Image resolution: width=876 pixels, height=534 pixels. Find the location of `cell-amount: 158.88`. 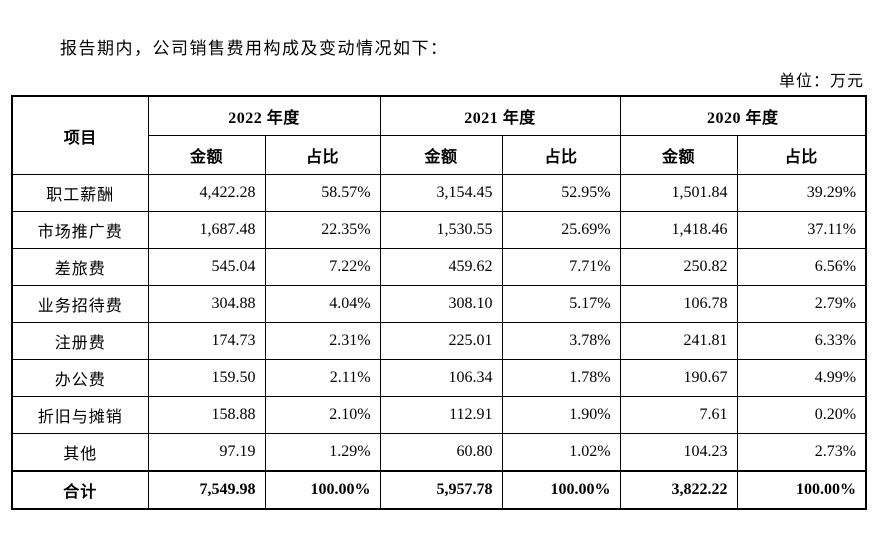

cell-amount: 158.88 is located at coordinates (206, 415).